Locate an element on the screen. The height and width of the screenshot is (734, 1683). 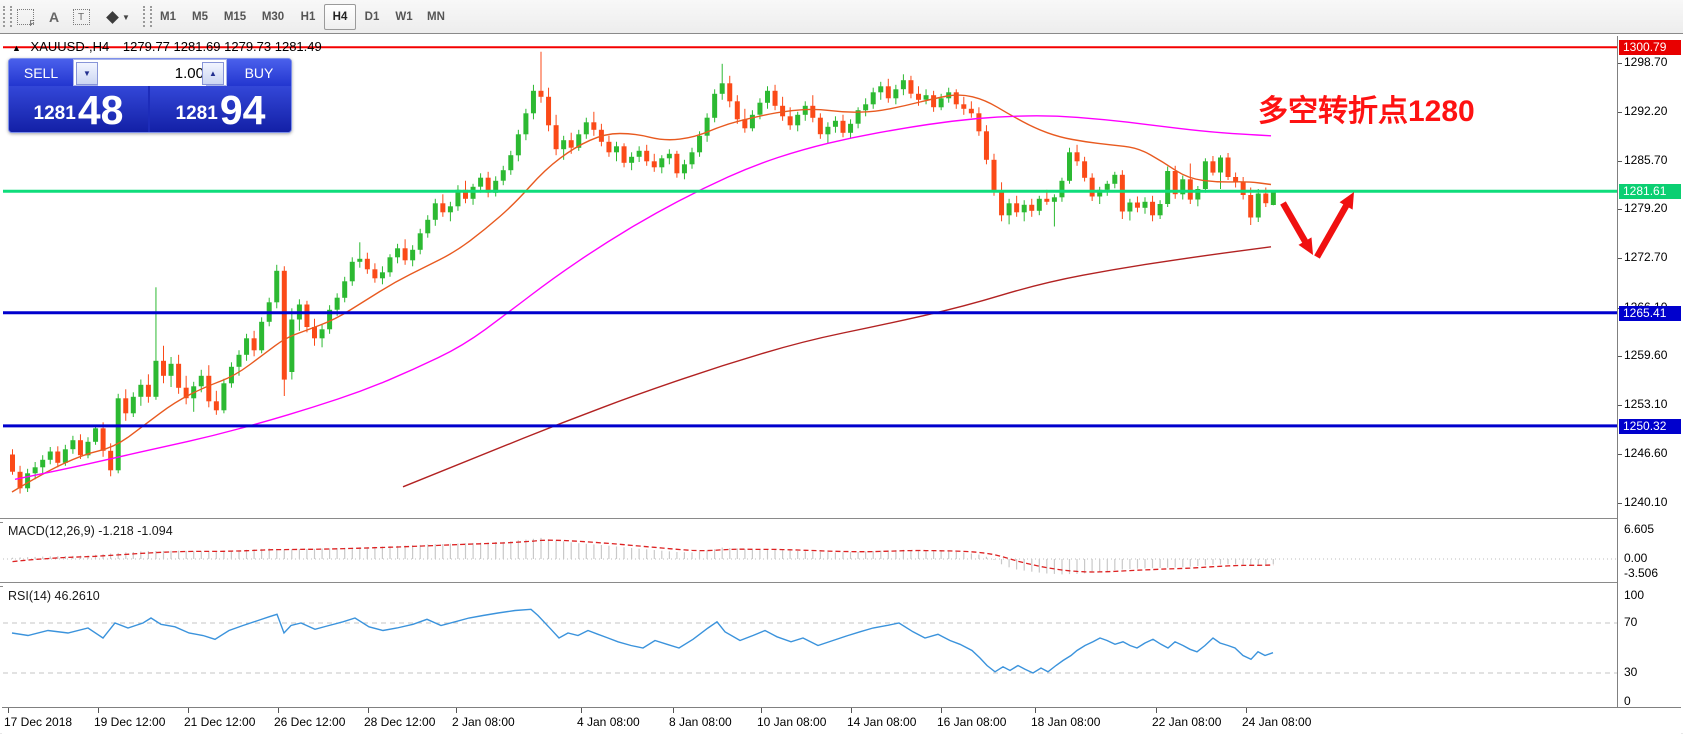
timeframe-button-w1: W1 is located at coordinates (404, 17).